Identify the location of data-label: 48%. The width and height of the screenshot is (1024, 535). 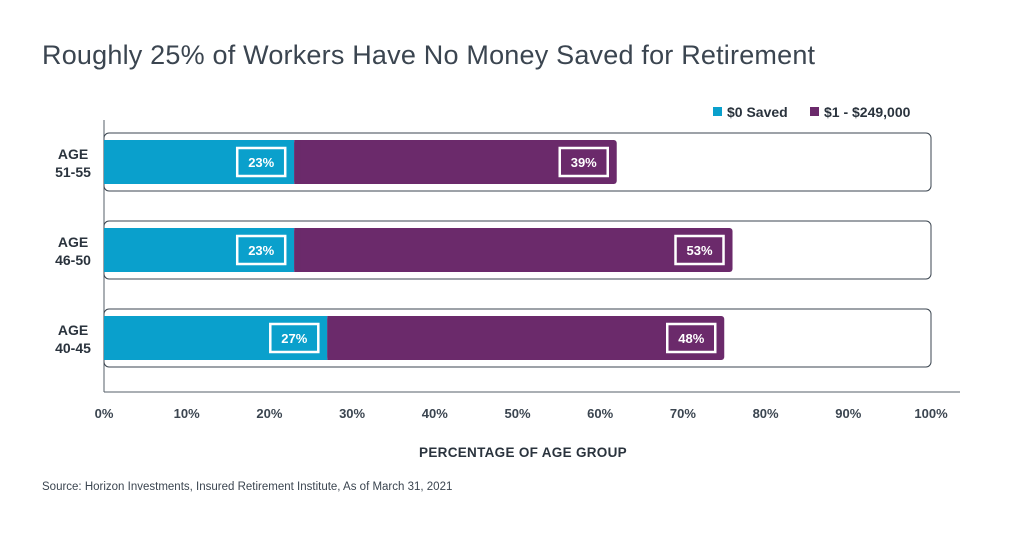
(691, 338).